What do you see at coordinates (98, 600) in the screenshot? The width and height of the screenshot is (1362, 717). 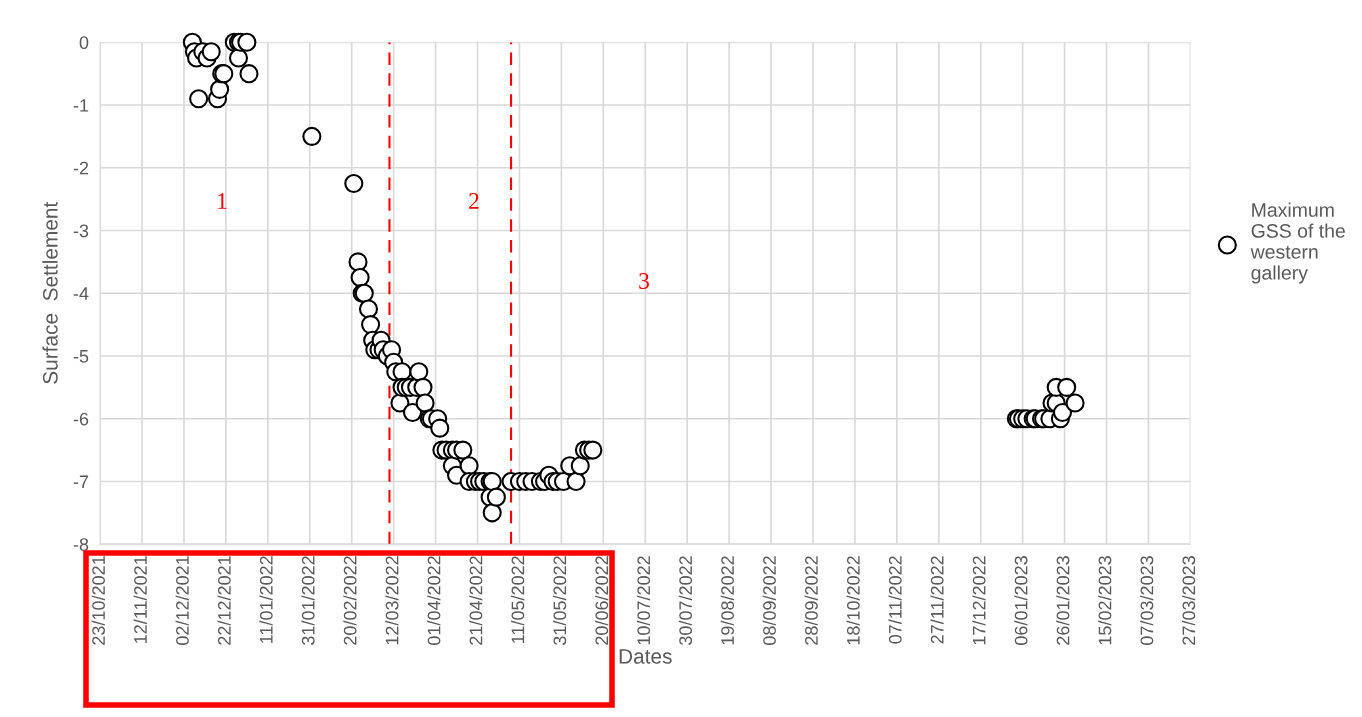 I see `x-tick-label: 23/10/2021` at bounding box center [98, 600].